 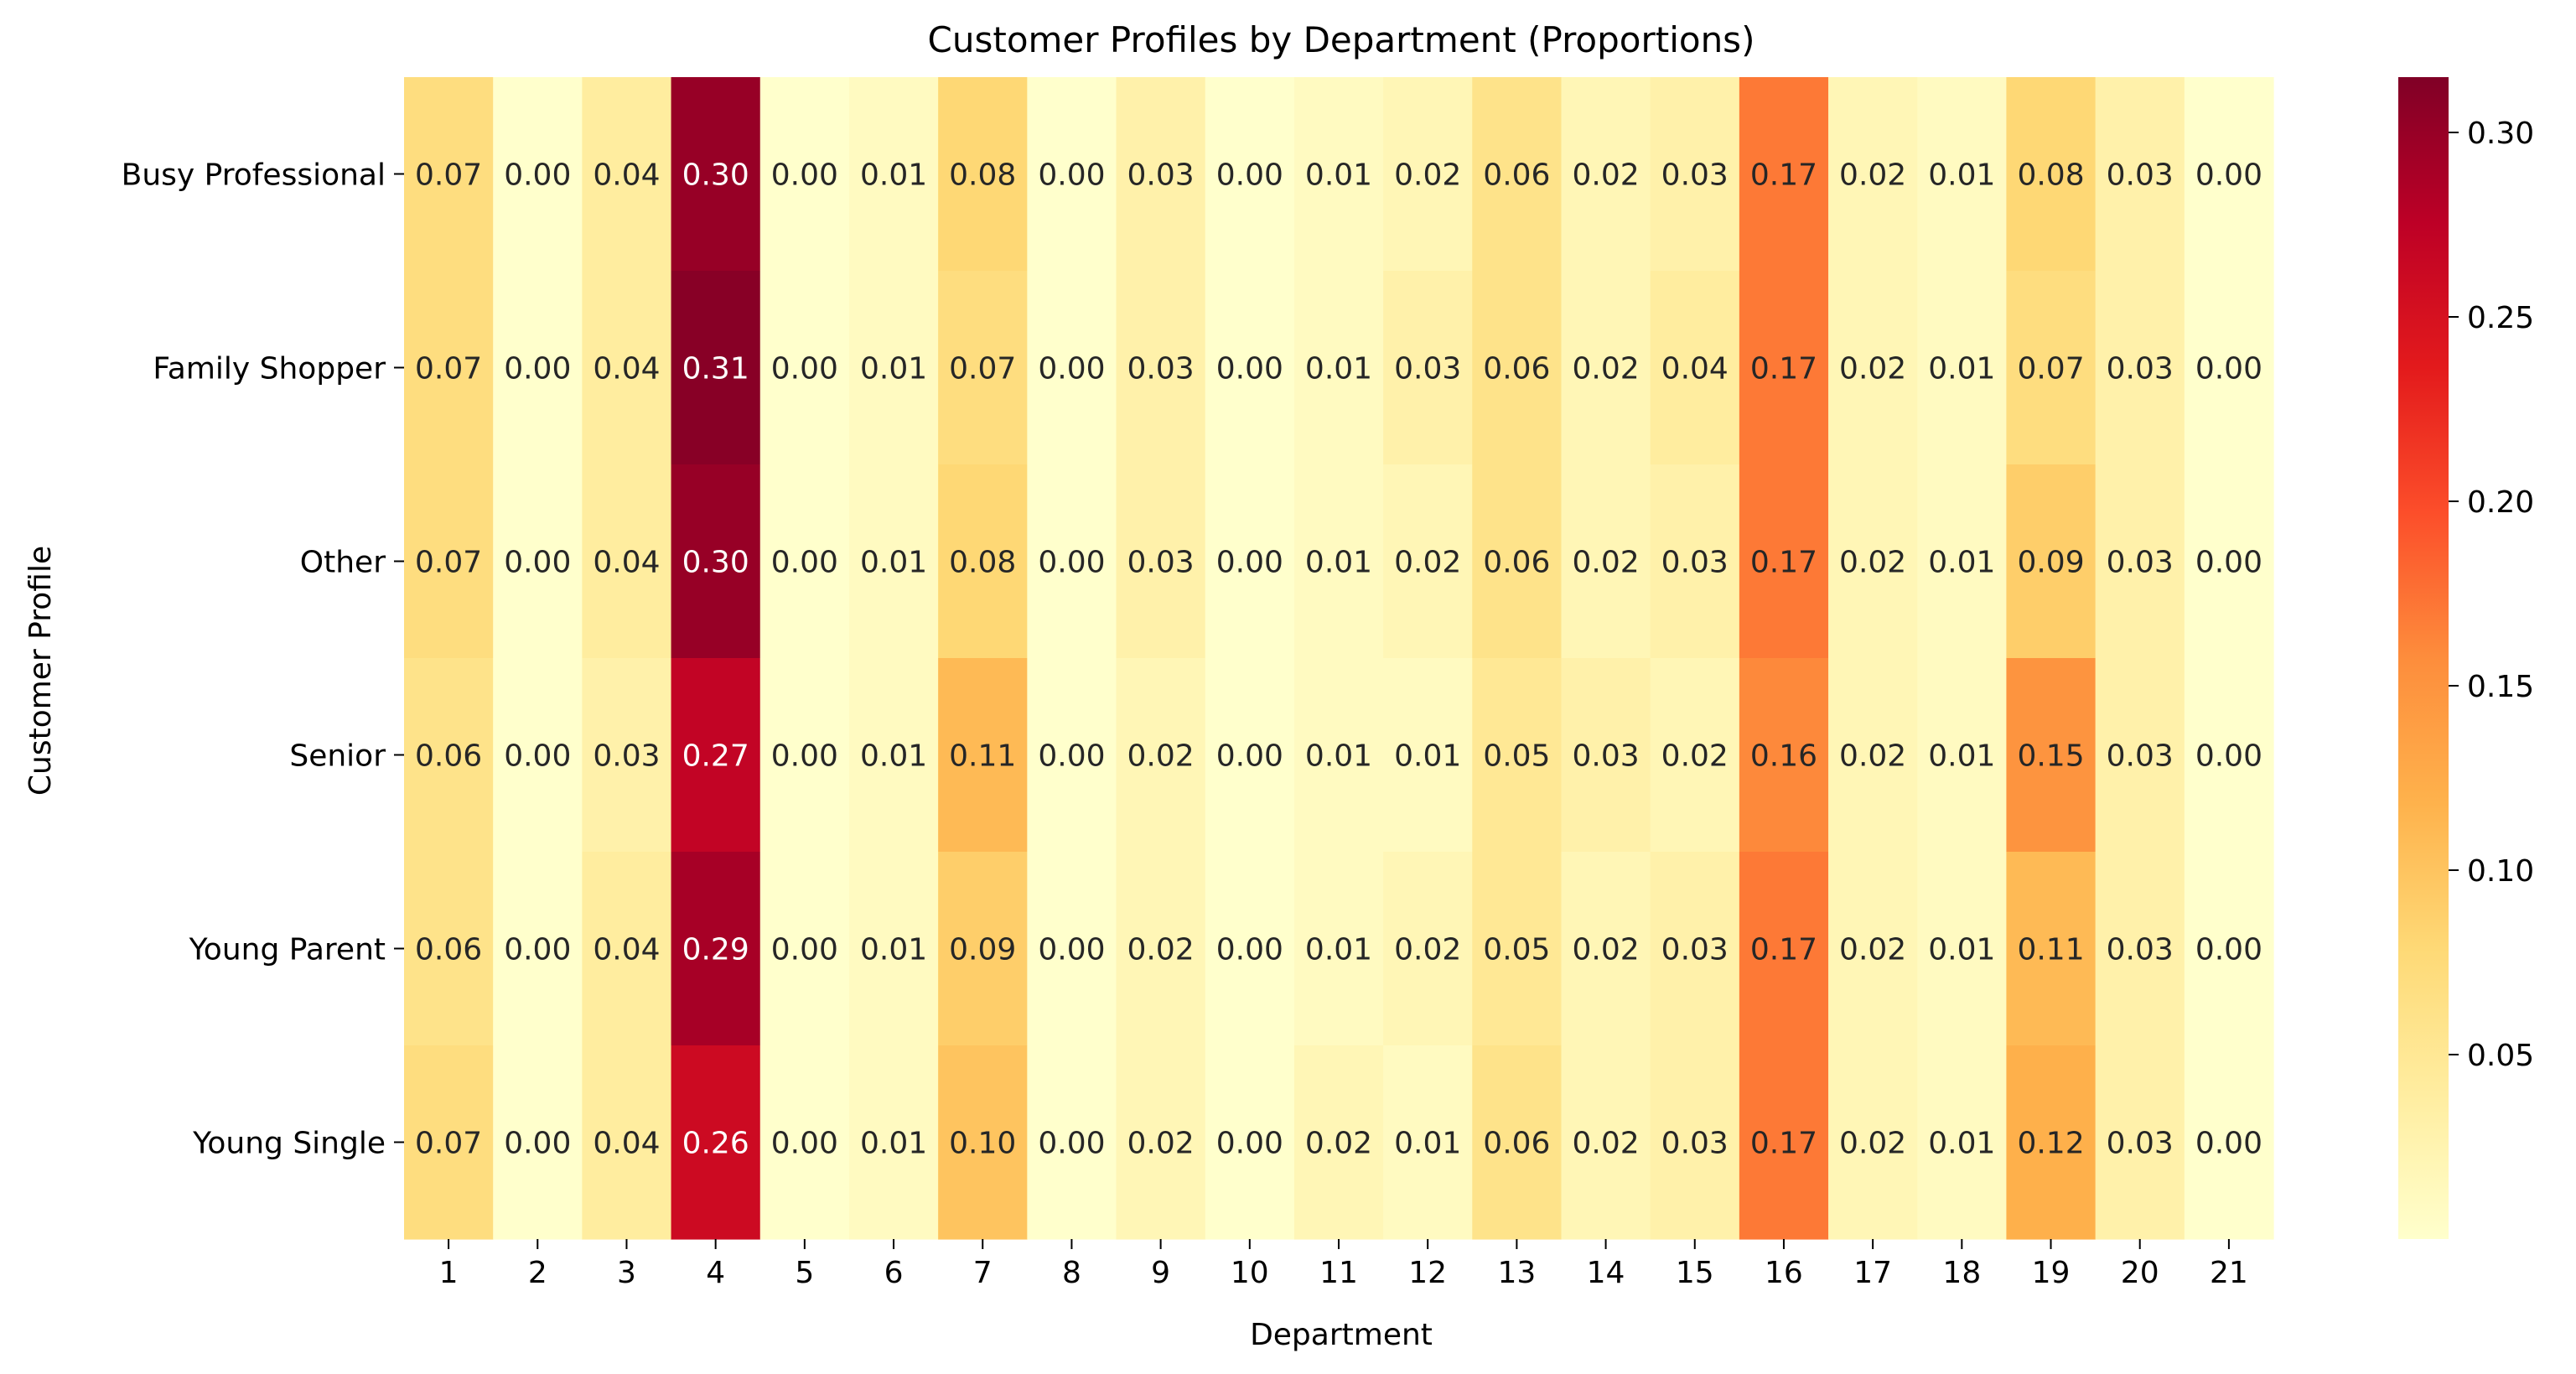 I want to click on cell-value-label: 0.12, so click(x=2050, y=1144).